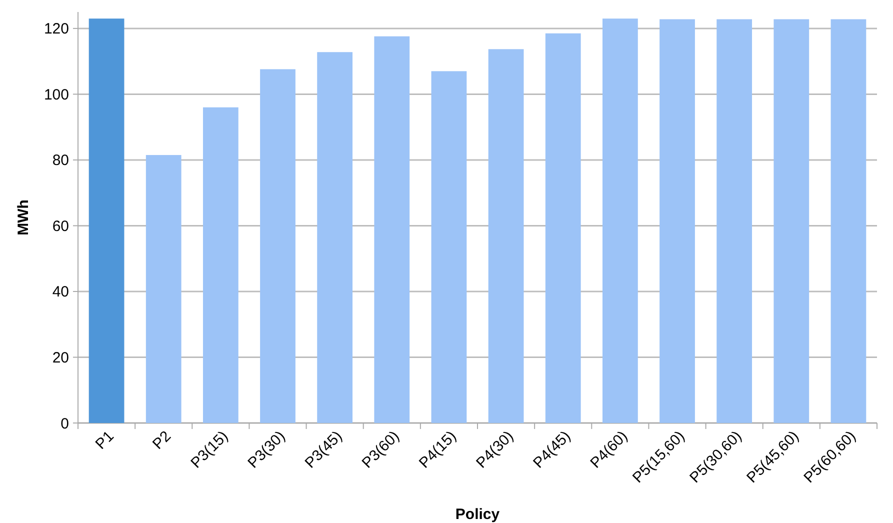 The image size is (893, 523). Describe the element at coordinates (60, 161) in the screenshot. I see `y-tick-label: 80` at that location.